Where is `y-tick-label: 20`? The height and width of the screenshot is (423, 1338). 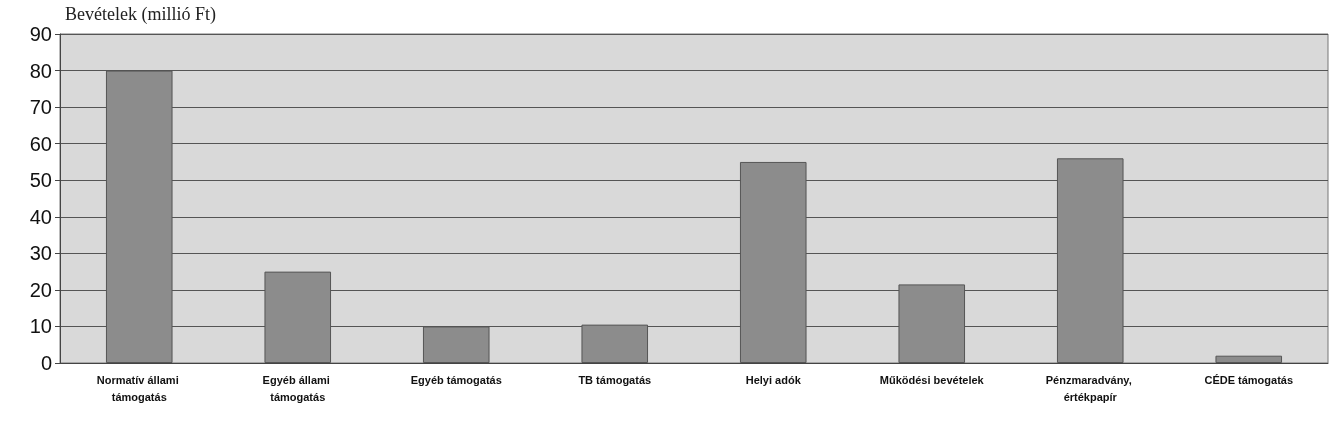
y-tick-label: 20 is located at coordinates (40, 289).